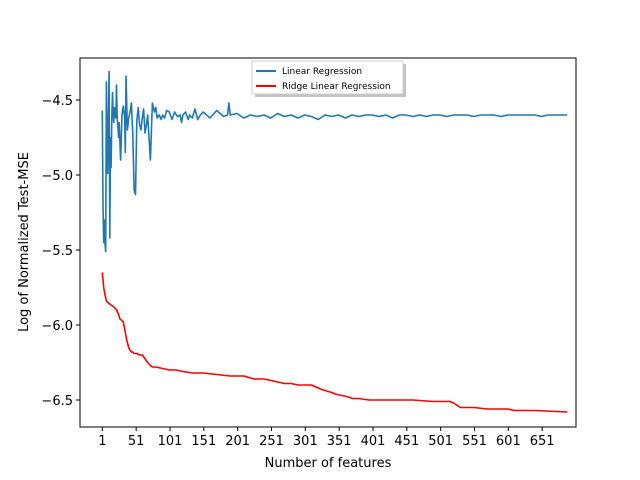  I want to click on legend-label-ridge-linear-regression: Ridge Linear Regression, so click(336, 87).